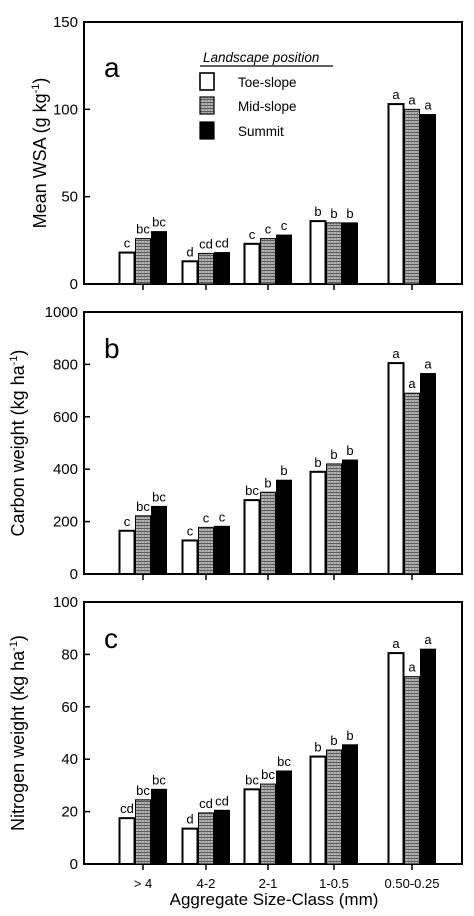 Image resolution: width=474 pixels, height=916 pixels. Describe the element at coordinates (274, 899) in the screenshot. I see `x-axis-title: Aggregate Size-Class (mm)` at that location.